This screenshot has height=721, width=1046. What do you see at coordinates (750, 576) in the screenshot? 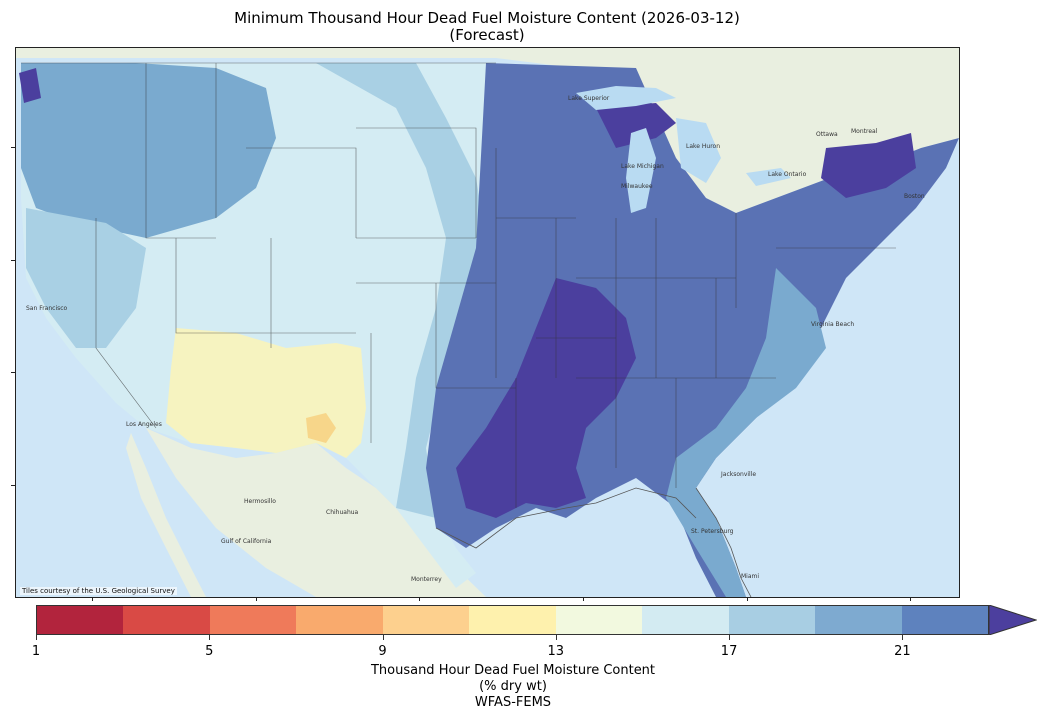
I see `label-miami: Miami` at bounding box center [750, 576].